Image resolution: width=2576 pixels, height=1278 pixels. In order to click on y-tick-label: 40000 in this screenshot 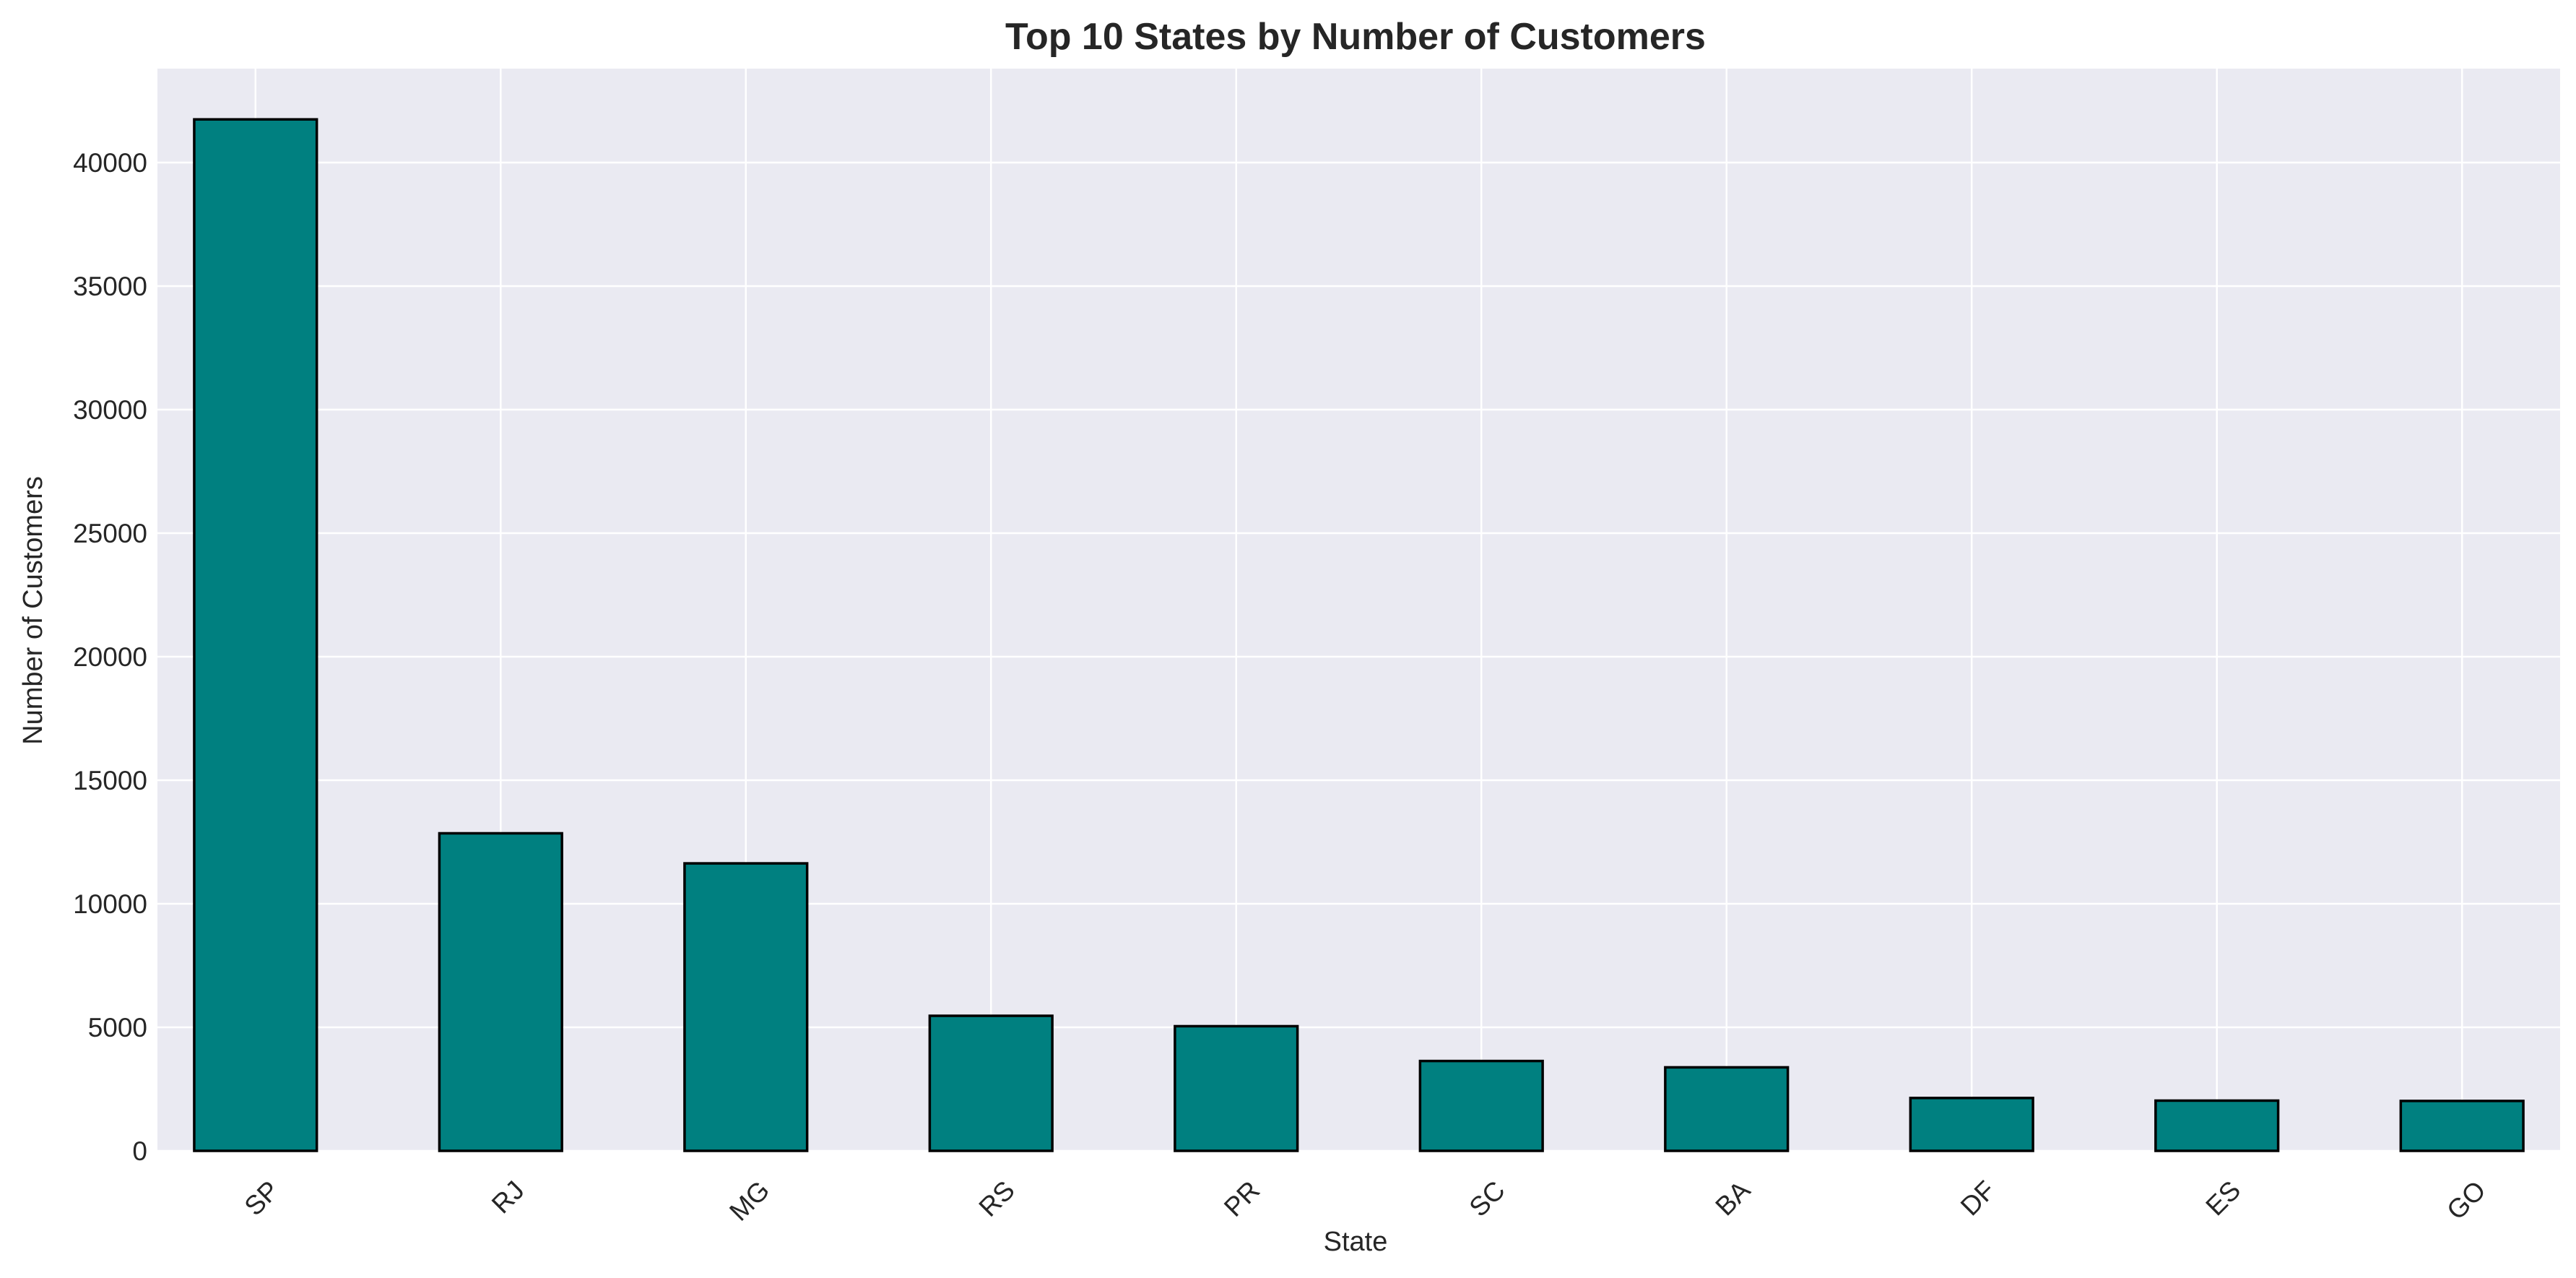, I will do `click(110, 163)`.